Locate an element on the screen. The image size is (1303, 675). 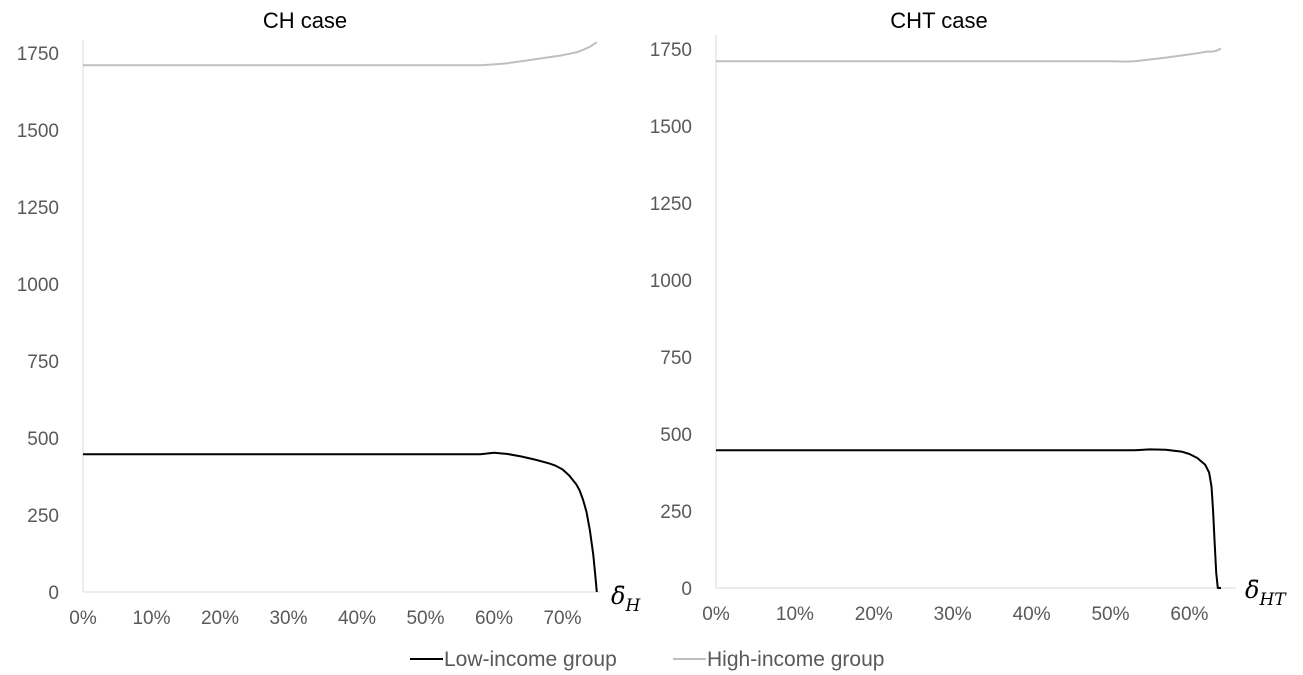
x-tick-label: 70% is located at coordinates (562, 618).